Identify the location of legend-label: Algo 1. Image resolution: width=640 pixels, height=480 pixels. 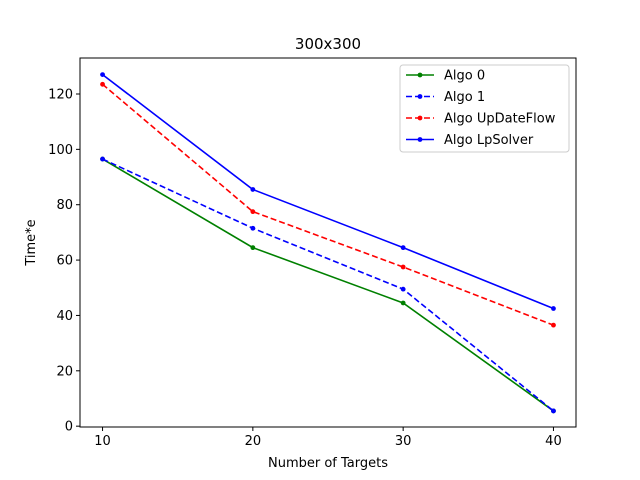
(464, 97).